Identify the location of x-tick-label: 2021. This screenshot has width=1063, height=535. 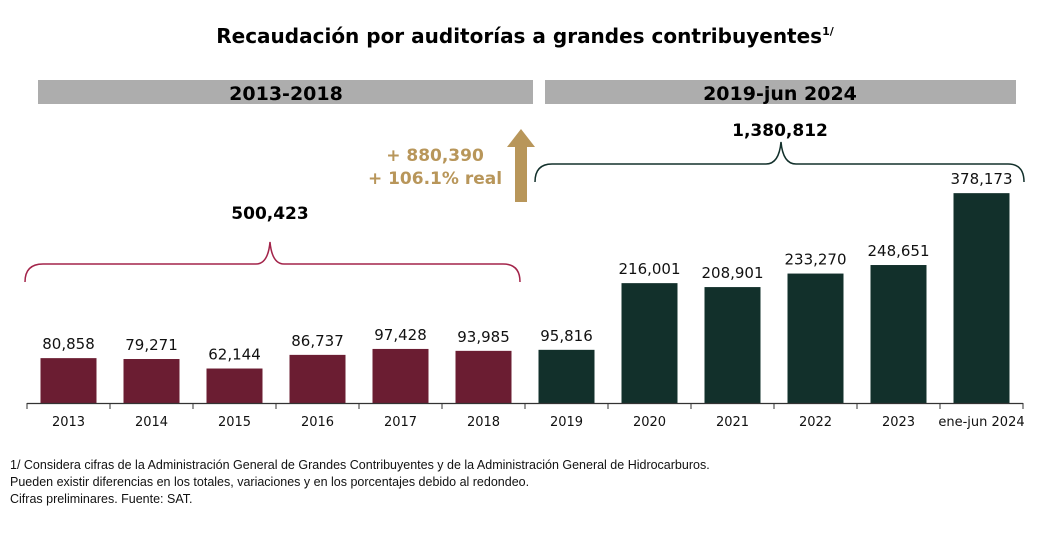
(732, 422).